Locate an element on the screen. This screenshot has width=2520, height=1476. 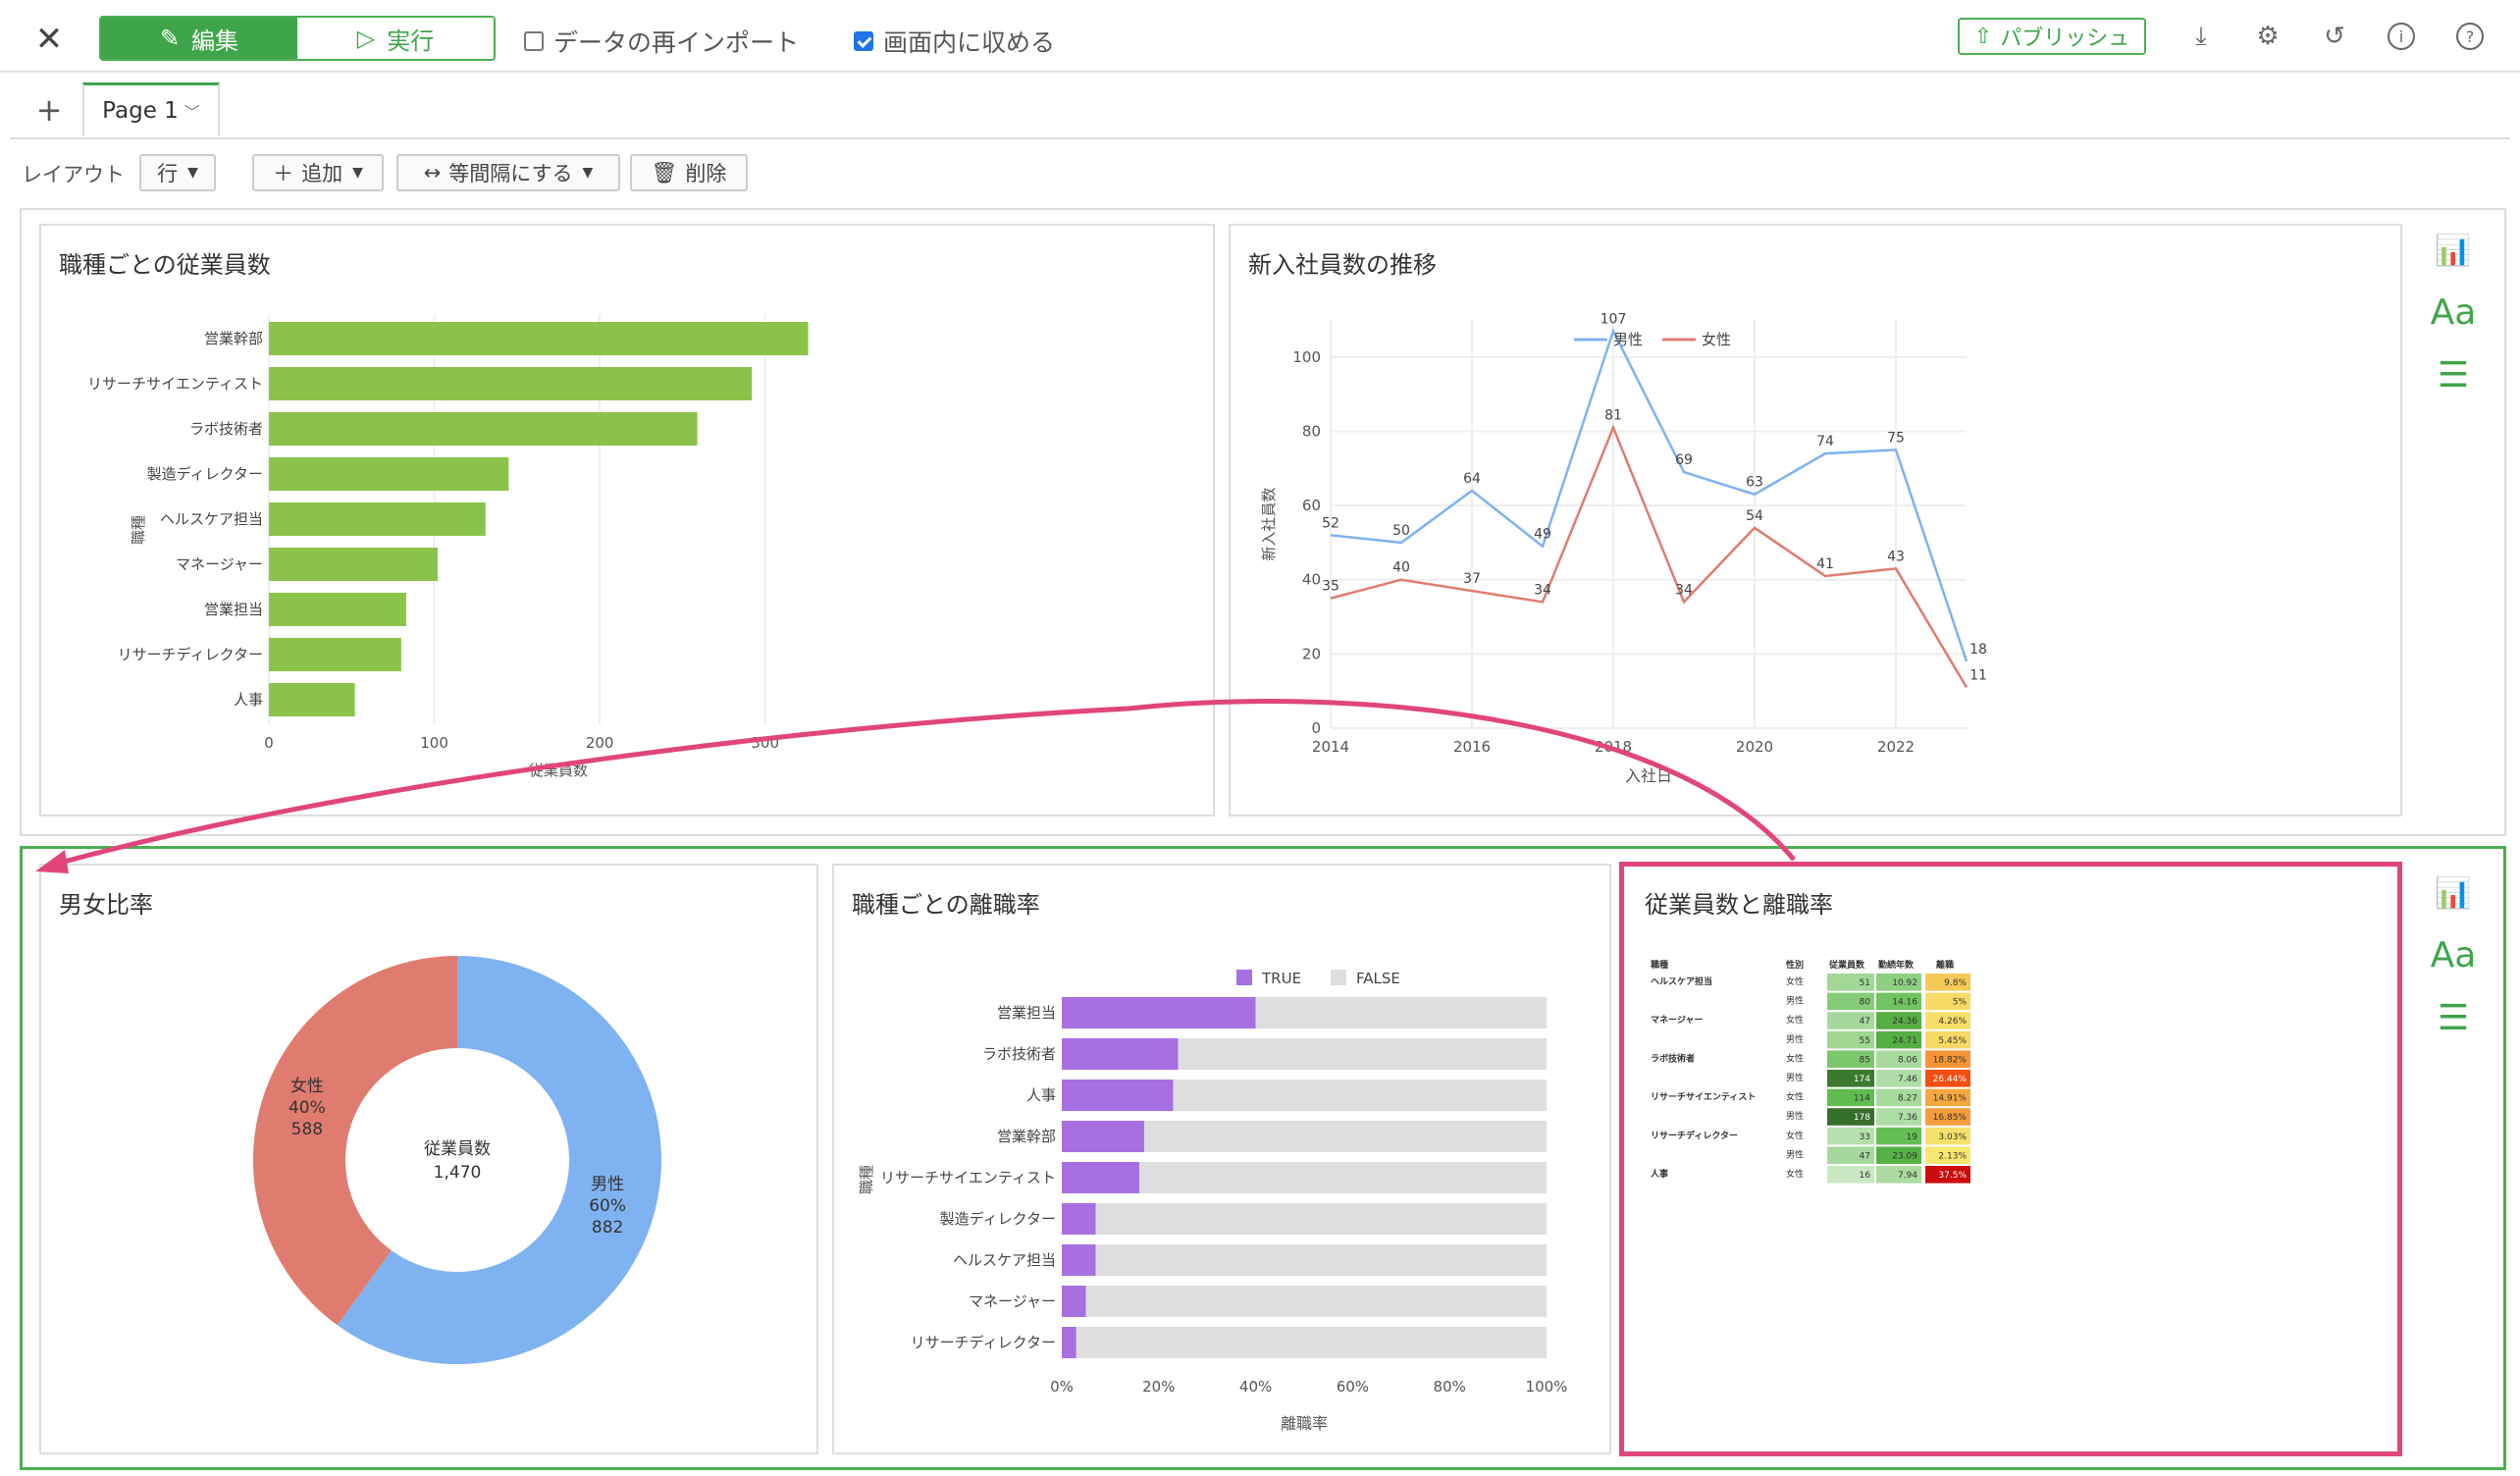
y-tick-label: 60 is located at coordinates (1311, 506).